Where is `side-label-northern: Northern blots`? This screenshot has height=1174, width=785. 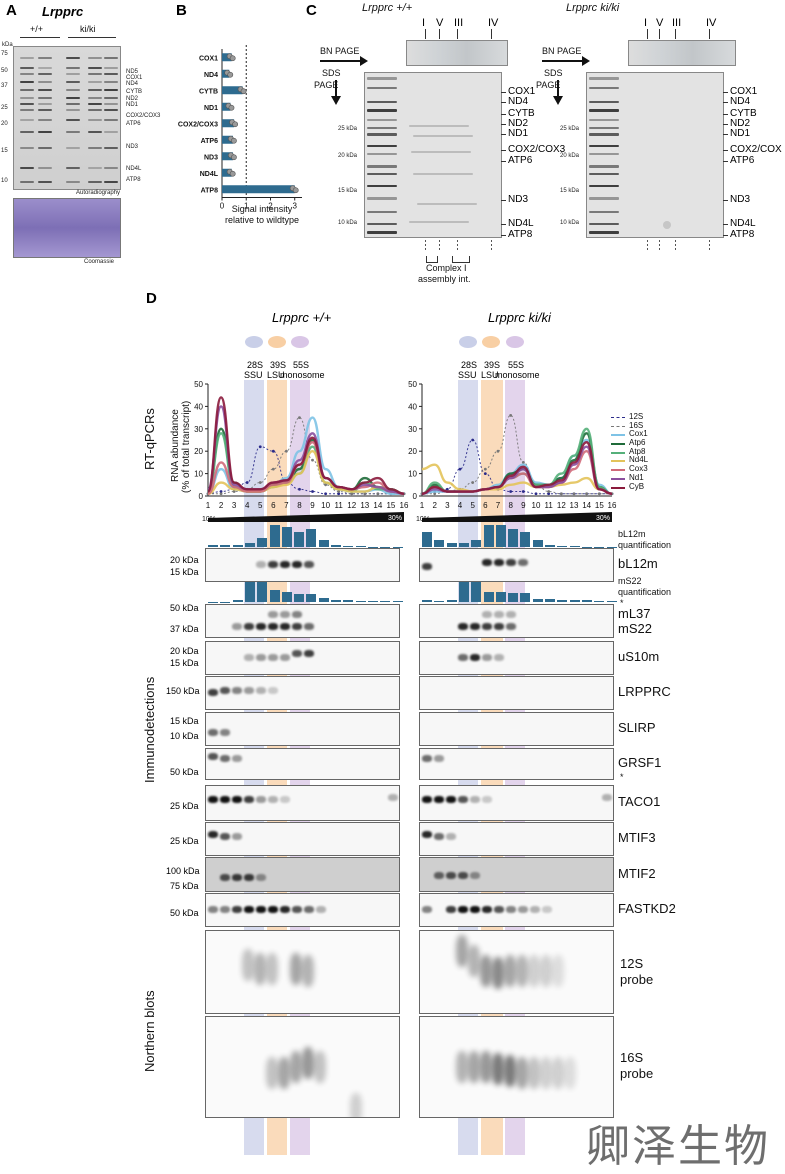
side-label-northern: Northern blots is located at coordinates (149, 1031).